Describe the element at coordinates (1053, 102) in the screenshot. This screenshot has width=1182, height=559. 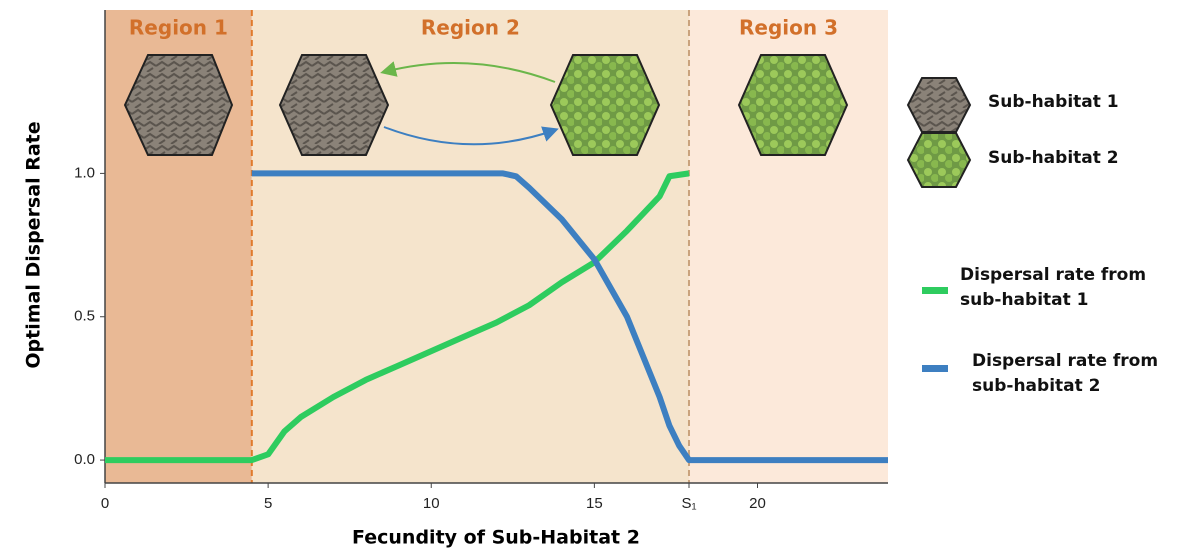
I see `legend-habitat: Sub-habitat 1` at that location.